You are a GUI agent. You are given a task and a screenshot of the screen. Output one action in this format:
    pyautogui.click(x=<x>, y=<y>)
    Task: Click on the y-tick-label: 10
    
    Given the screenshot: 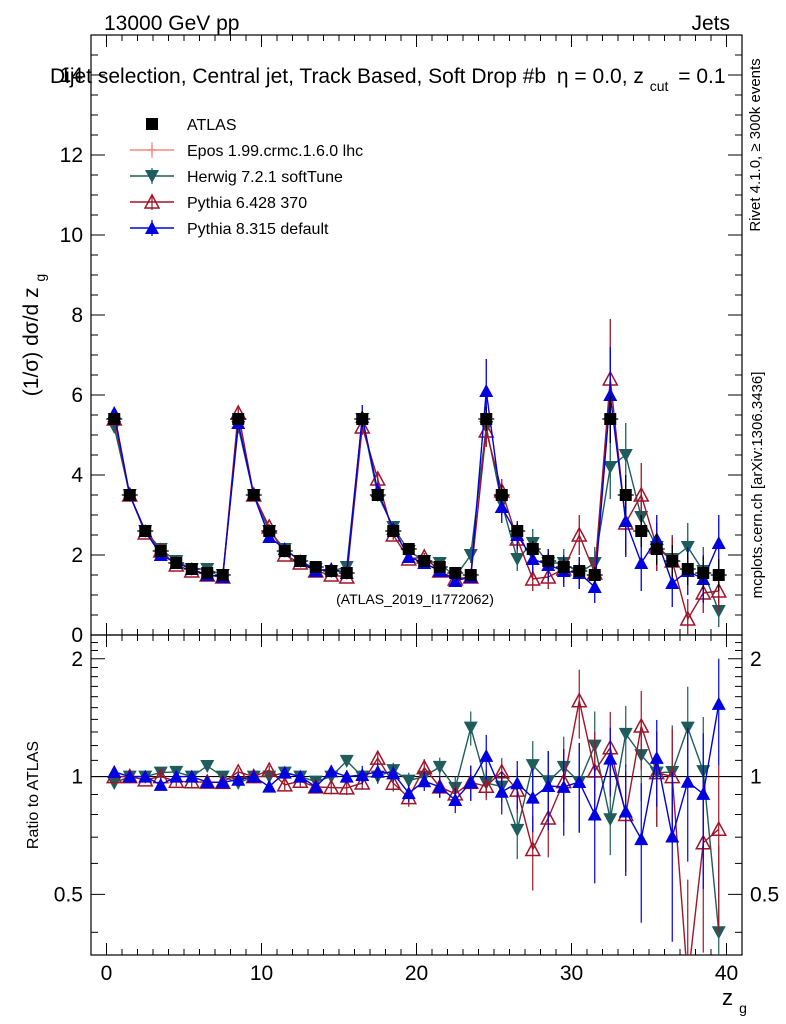 What is the action you would take?
    pyautogui.click(x=71, y=235)
    